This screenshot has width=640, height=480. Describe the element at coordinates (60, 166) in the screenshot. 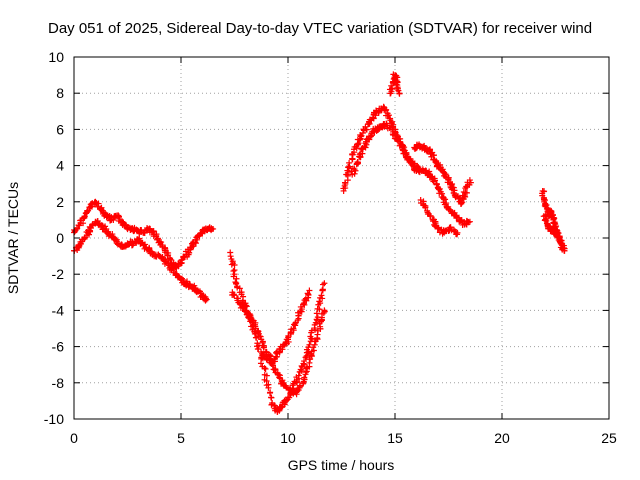

I see `y-tick-label: 4` at that location.